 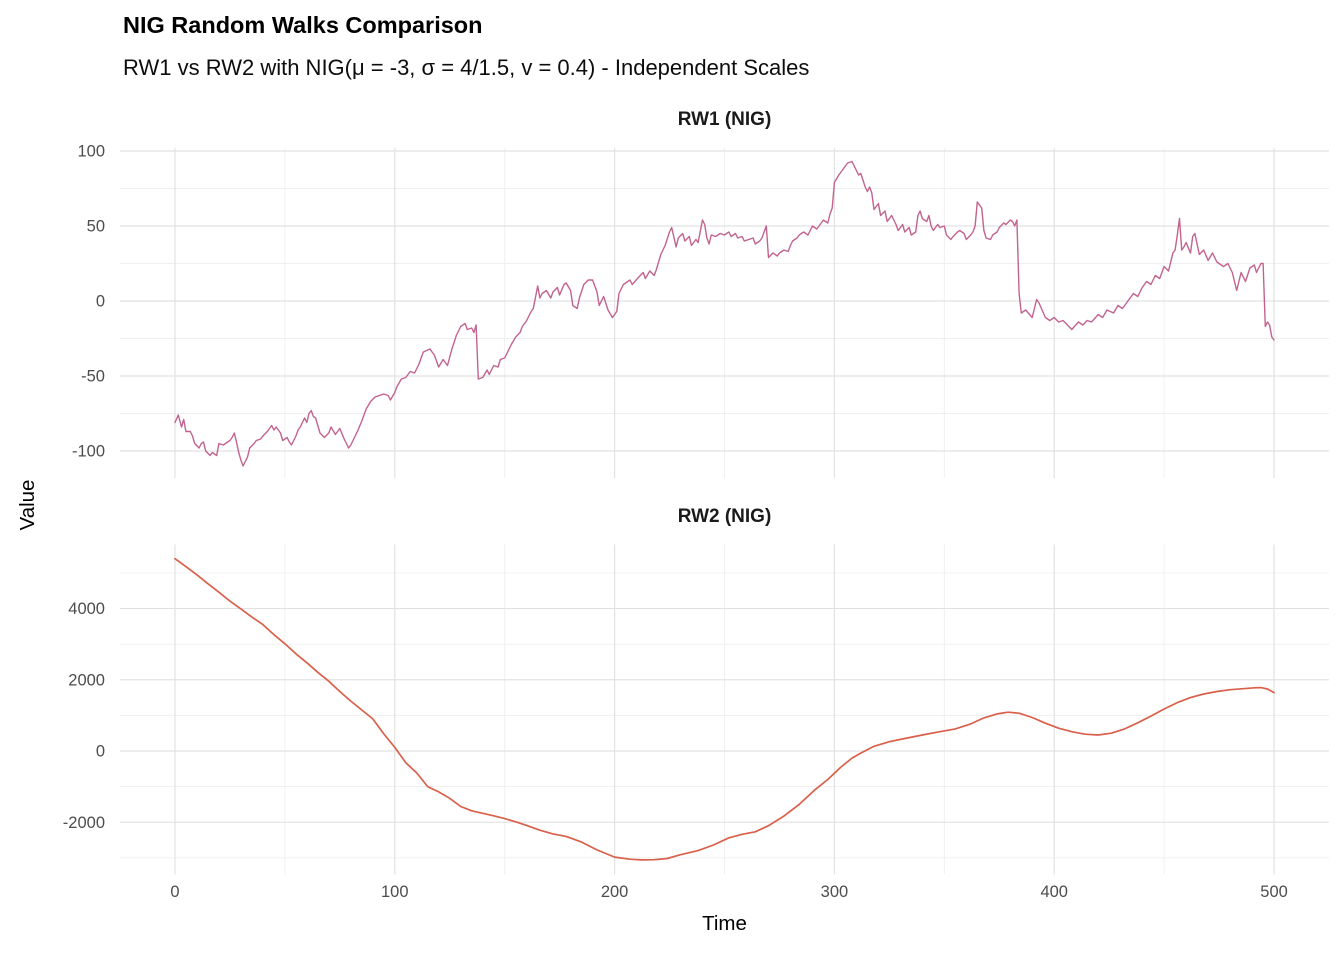 I want to click on x-axis-tick-labels: 0 100 200 300 400 500, so click(x=672, y=894).